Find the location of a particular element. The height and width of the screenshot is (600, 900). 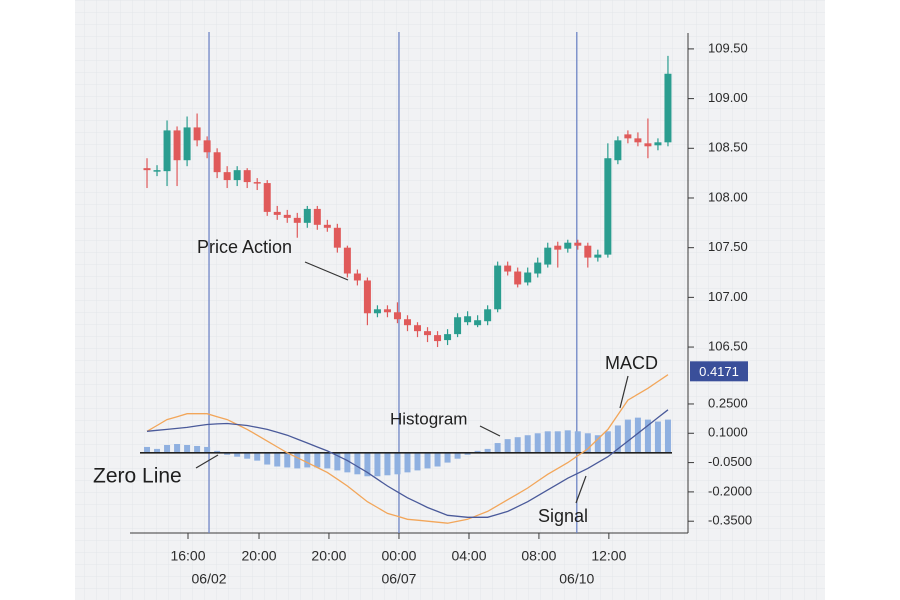

y-tick-label: 107.00 is located at coordinates (728, 296).